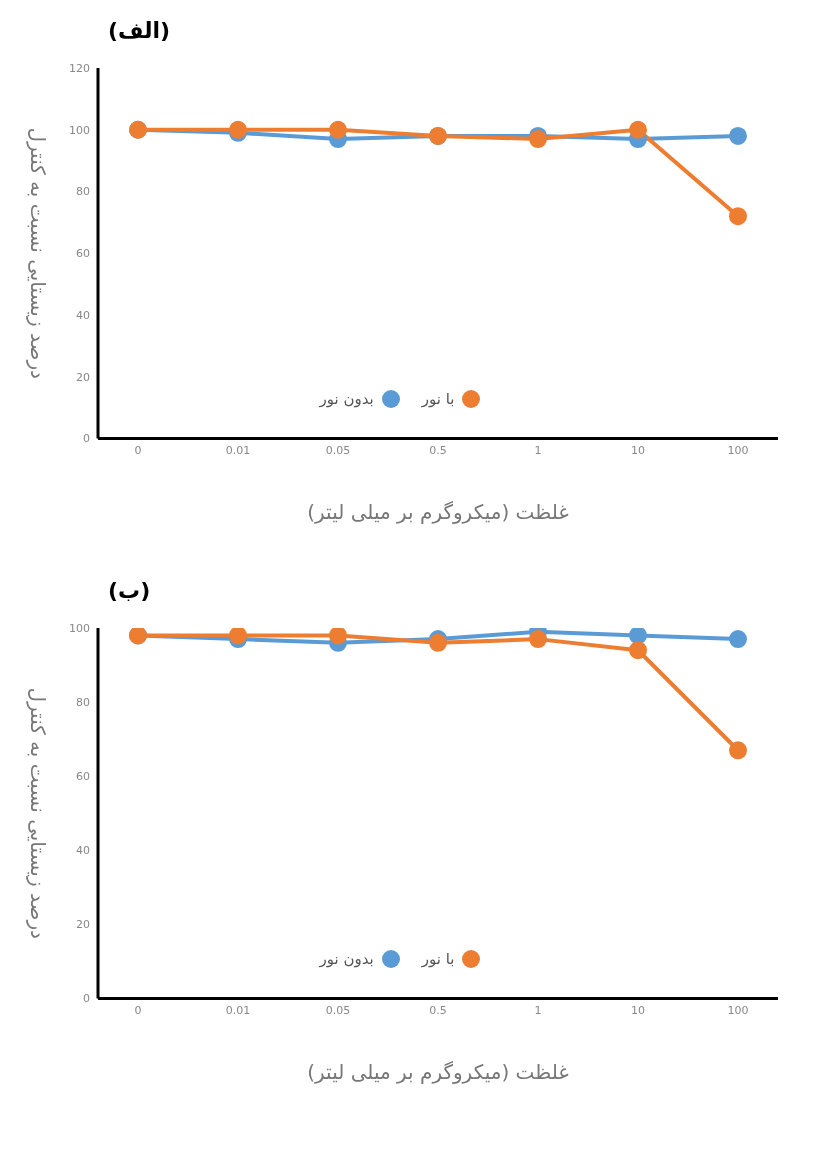 The height and width of the screenshot is (1149, 815). What do you see at coordinates (139, 30) in the screenshot?
I see `chart-title: (الف)` at bounding box center [139, 30].